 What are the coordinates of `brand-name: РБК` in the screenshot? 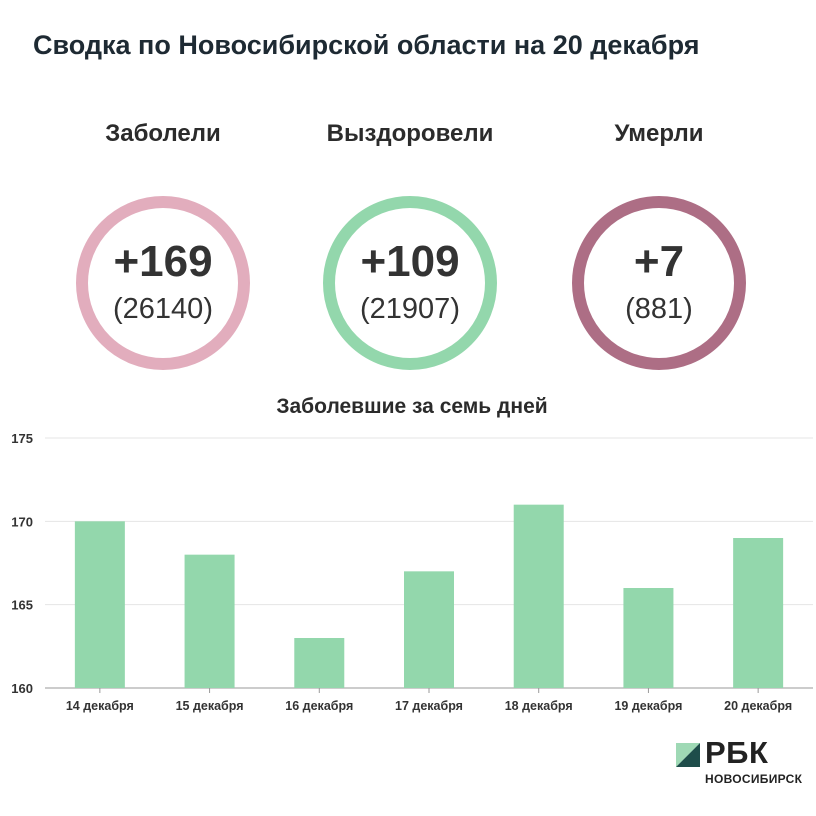 It's located at (737, 752).